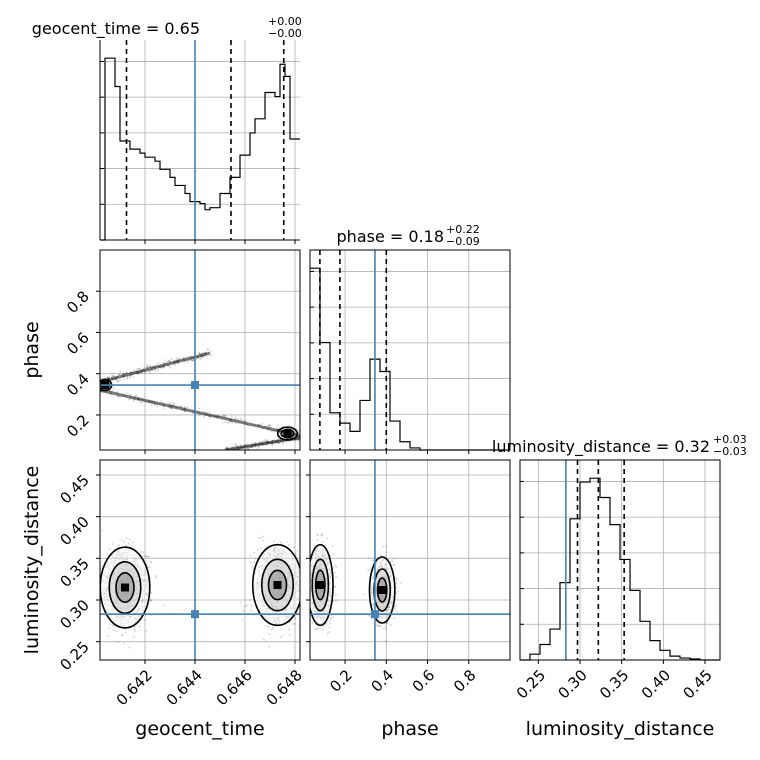 This screenshot has height=760, width=760. Describe the element at coordinates (285, 21) in the screenshot. I see `title-geocent-time-plus: +0.00` at that location.